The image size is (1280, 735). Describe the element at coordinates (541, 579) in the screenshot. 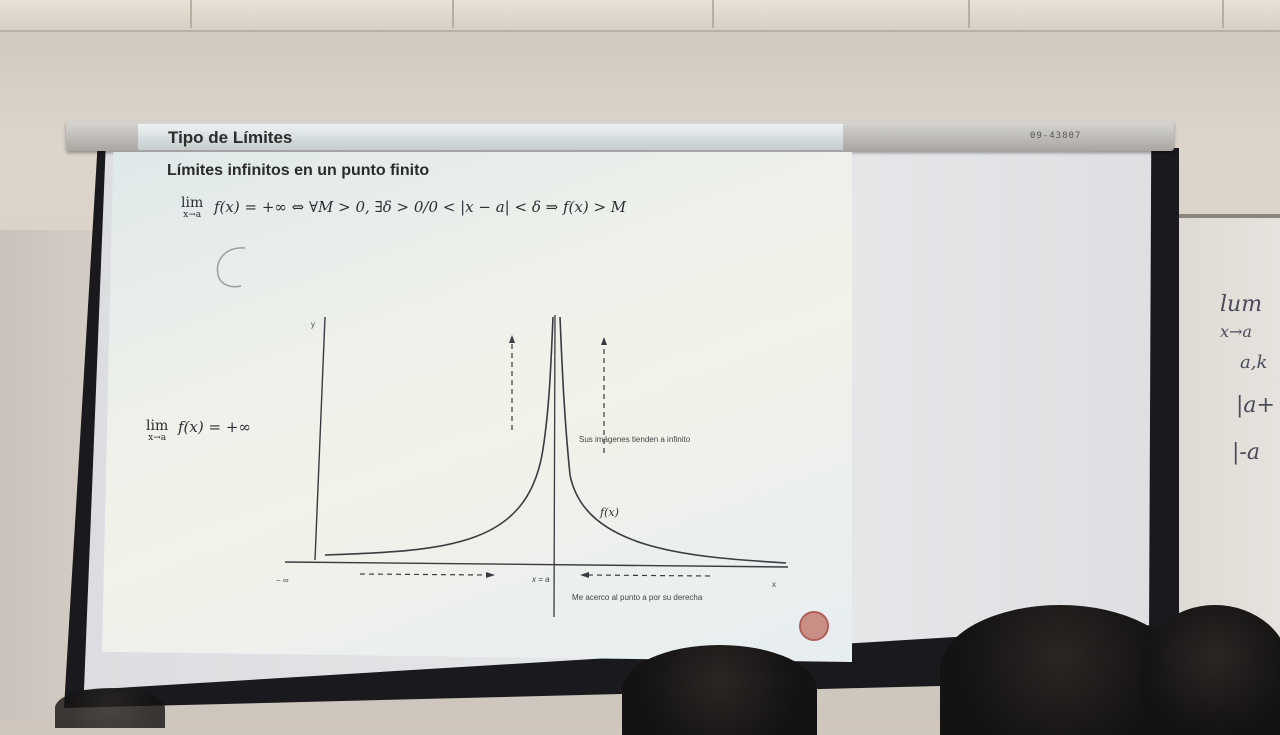

I see `x-equals-a-label: x = a` at that location.